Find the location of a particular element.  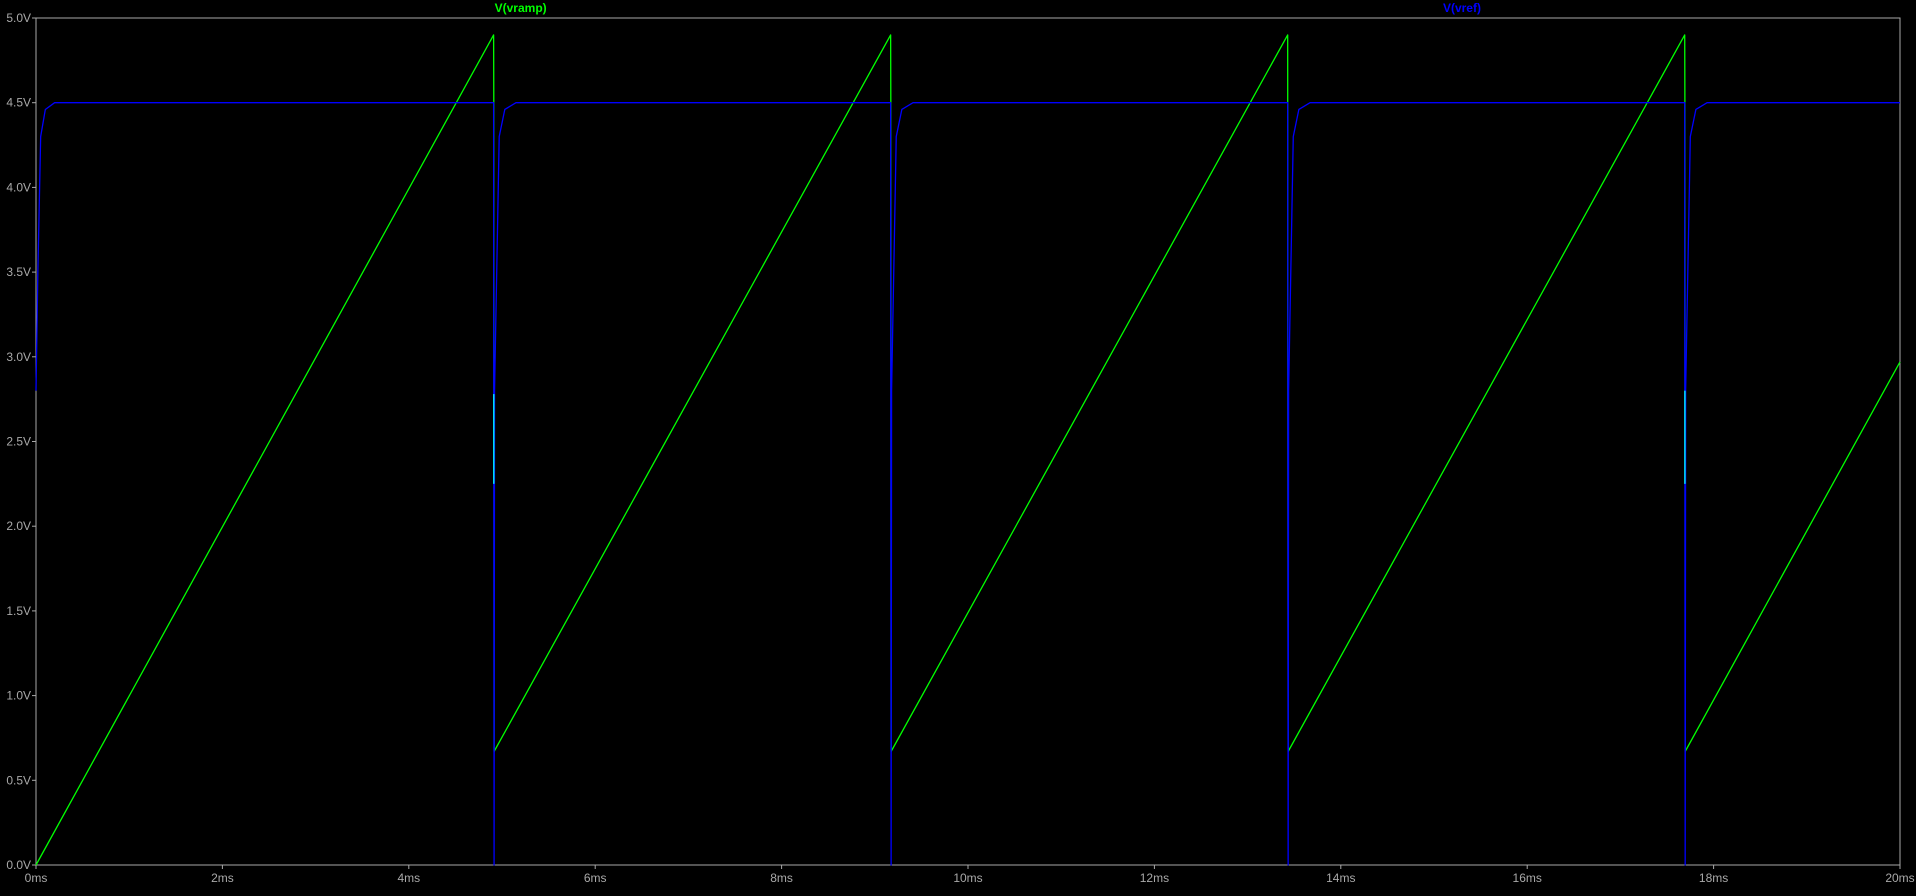

legend-entry: V(vramp) is located at coordinates (521, 8).